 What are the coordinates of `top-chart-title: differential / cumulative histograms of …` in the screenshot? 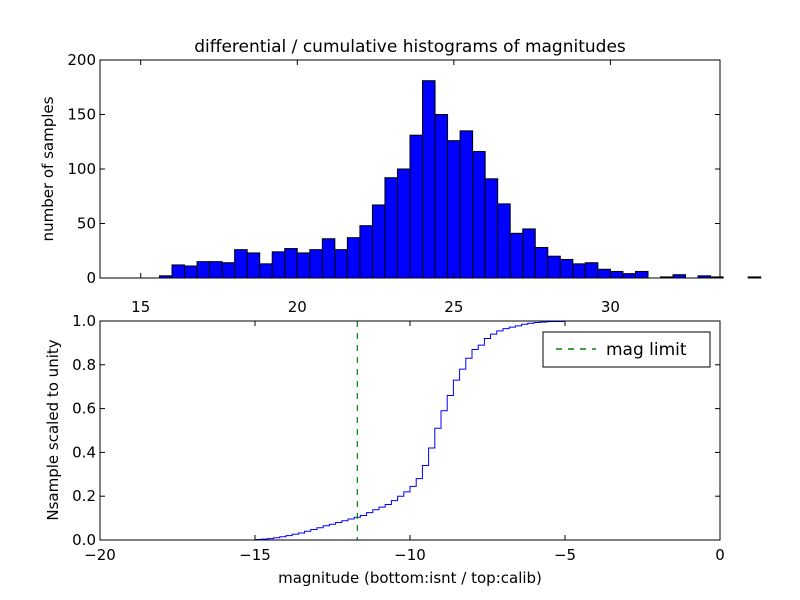 It's located at (410, 47).